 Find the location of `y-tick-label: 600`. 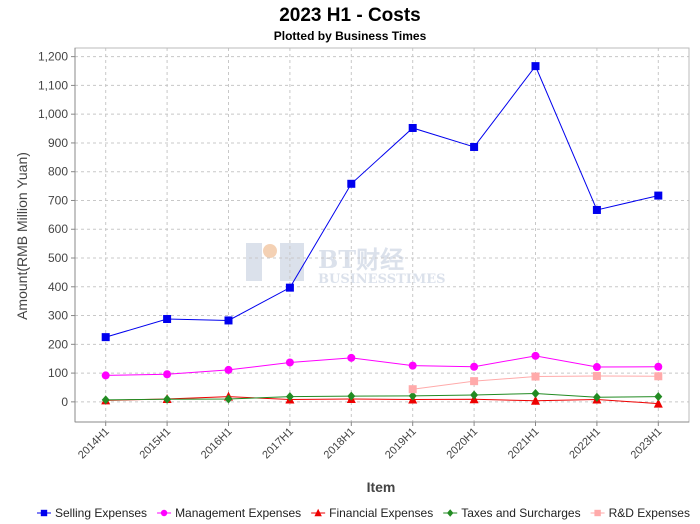

y-tick-label: 600 is located at coordinates (58, 229).